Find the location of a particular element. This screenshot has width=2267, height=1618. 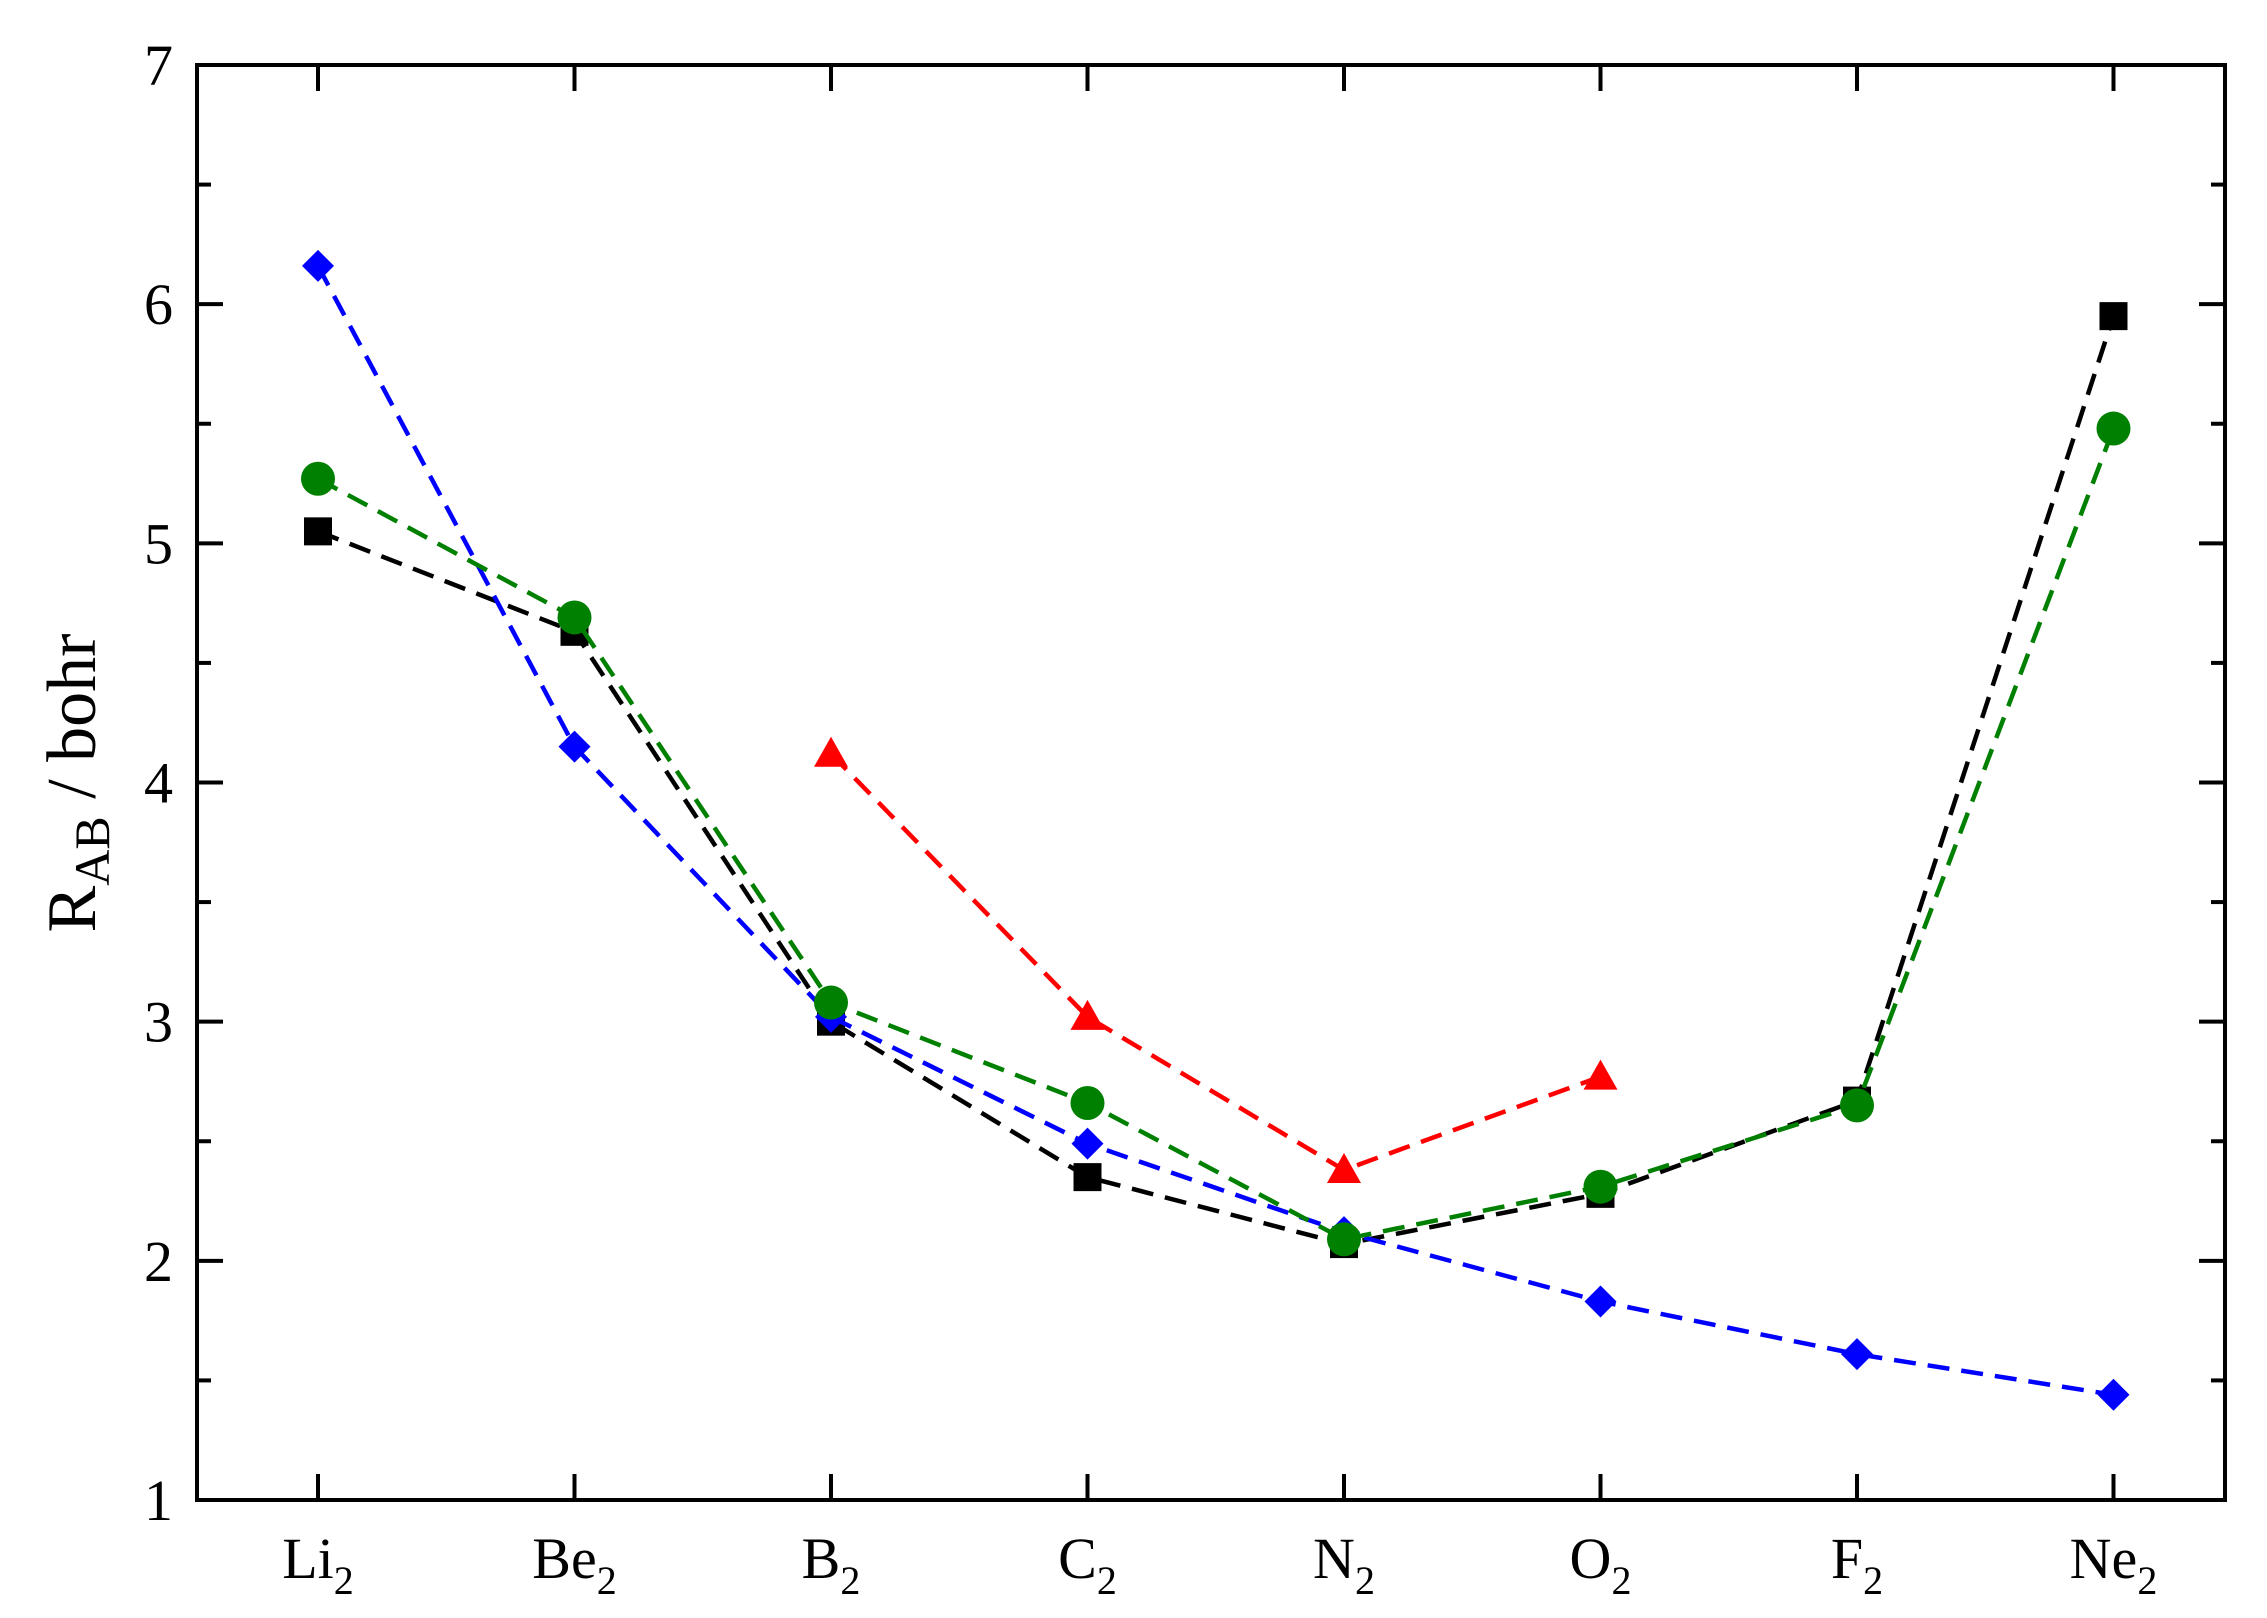

x-tick-label: C2 is located at coordinates (1087, 1564).